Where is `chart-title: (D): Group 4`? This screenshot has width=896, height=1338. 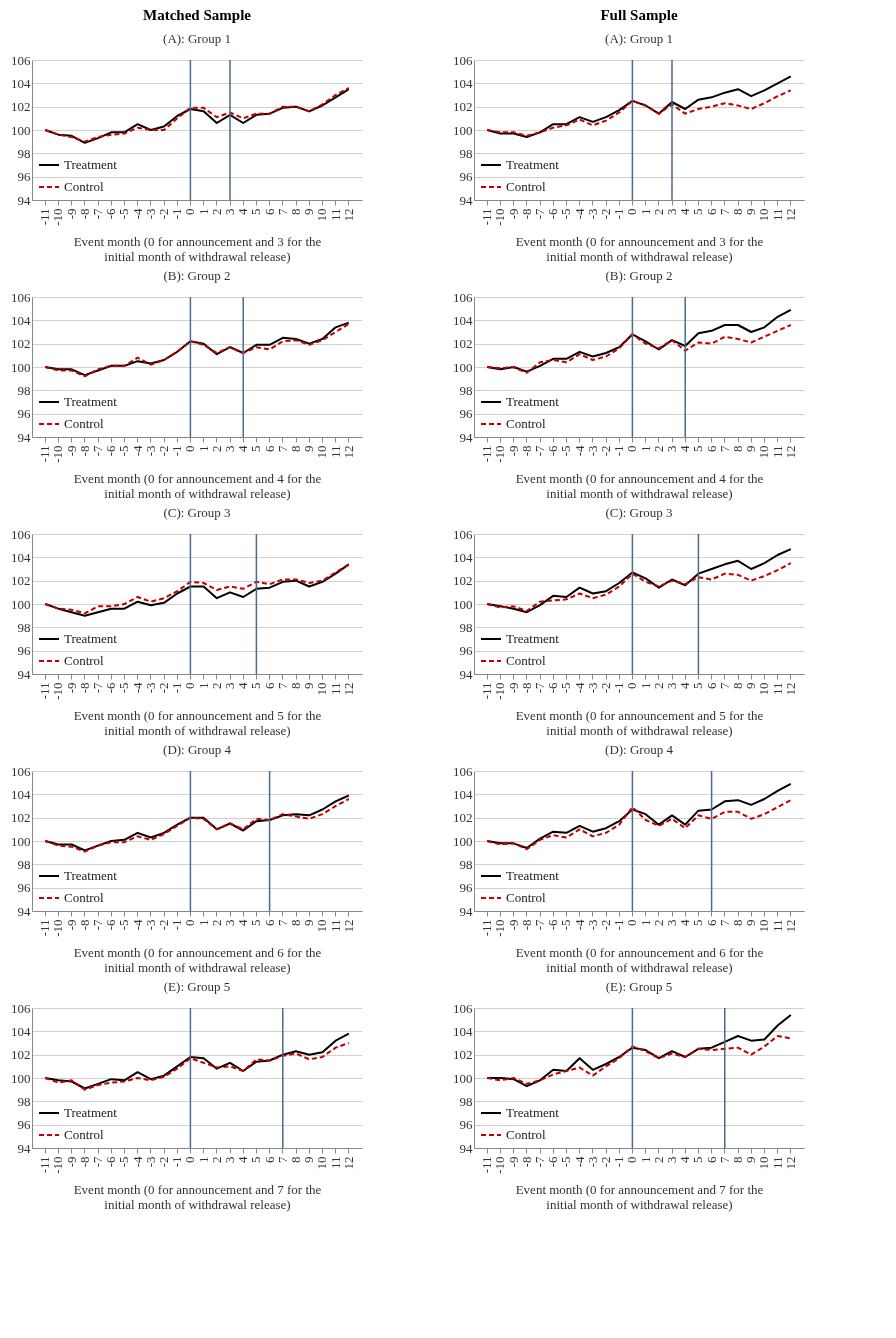 chart-title: (D): Group 4 is located at coordinates (197, 749).